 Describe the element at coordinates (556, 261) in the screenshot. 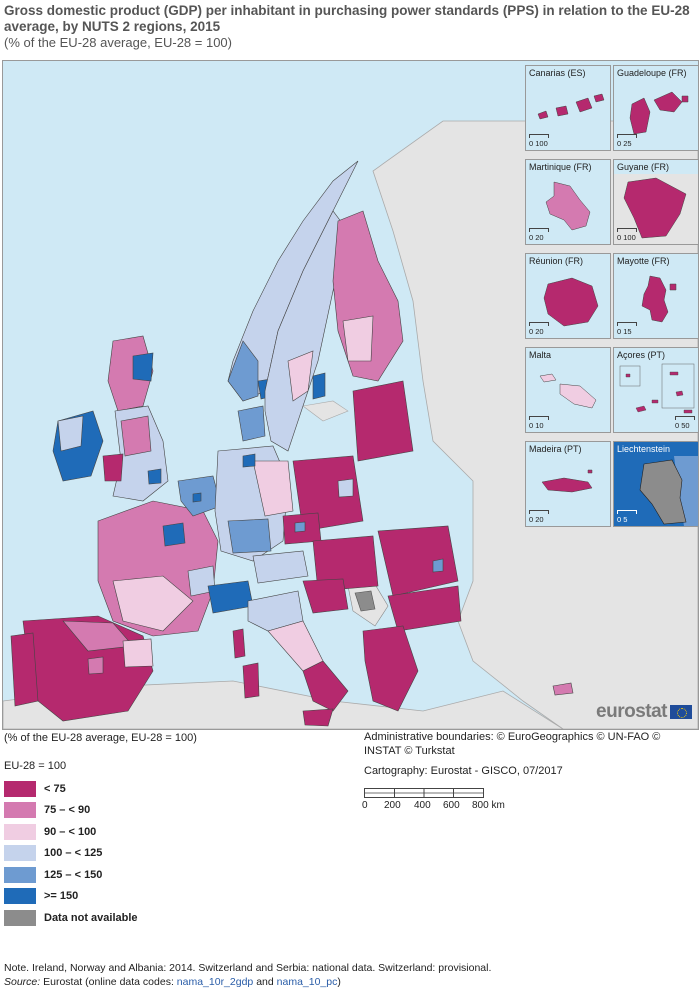

I see `inset-label: Réunion (FR)` at that location.